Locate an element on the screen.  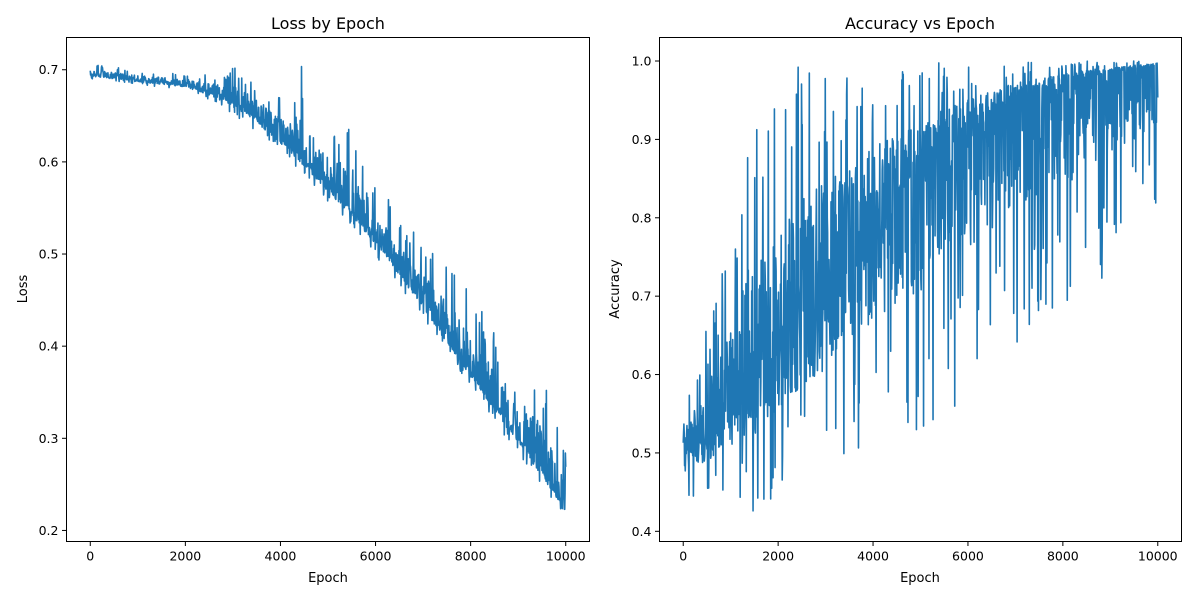
loss-y-axis: 0.2 0.3 0.4 0.5 0.6 0.7 is located at coordinates (53, 300).